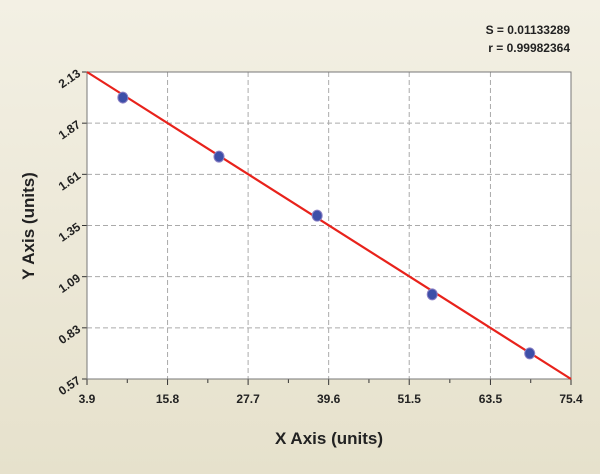  What do you see at coordinates (87, 399) in the screenshot?
I see `x-tick-label: 3.9` at bounding box center [87, 399].